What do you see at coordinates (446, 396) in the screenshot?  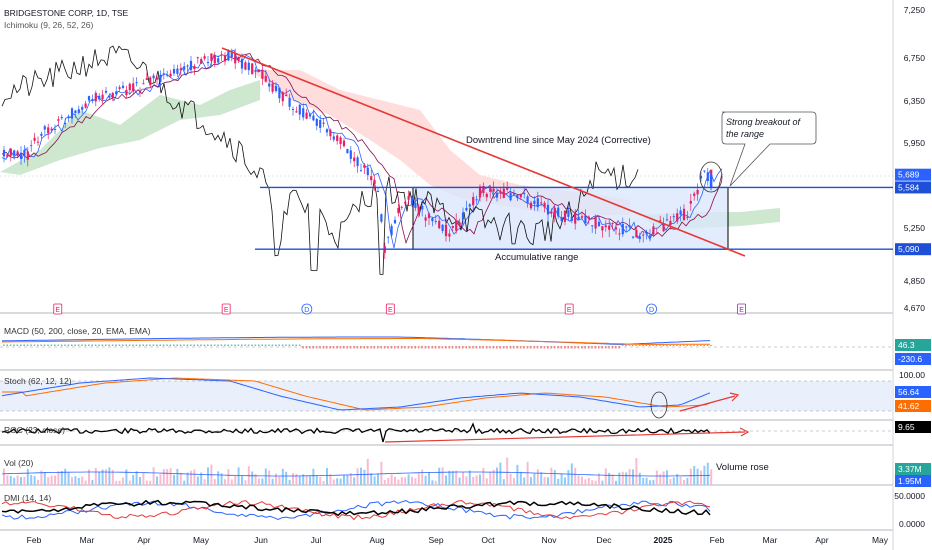 I see `stoch-band` at bounding box center [446, 396].